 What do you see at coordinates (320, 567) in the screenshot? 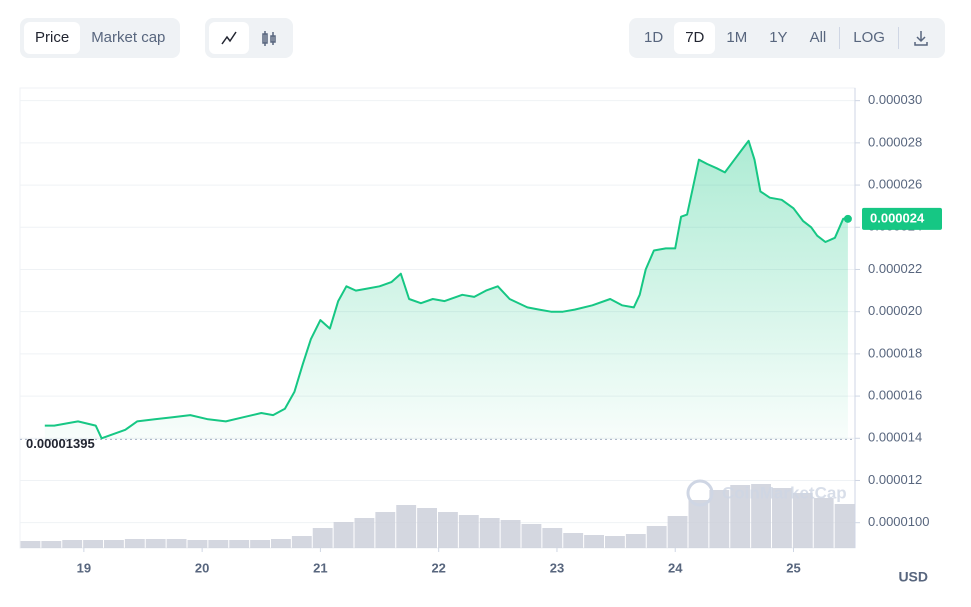
I see `x-tick-label: 21` at bounding box center [320, 567].